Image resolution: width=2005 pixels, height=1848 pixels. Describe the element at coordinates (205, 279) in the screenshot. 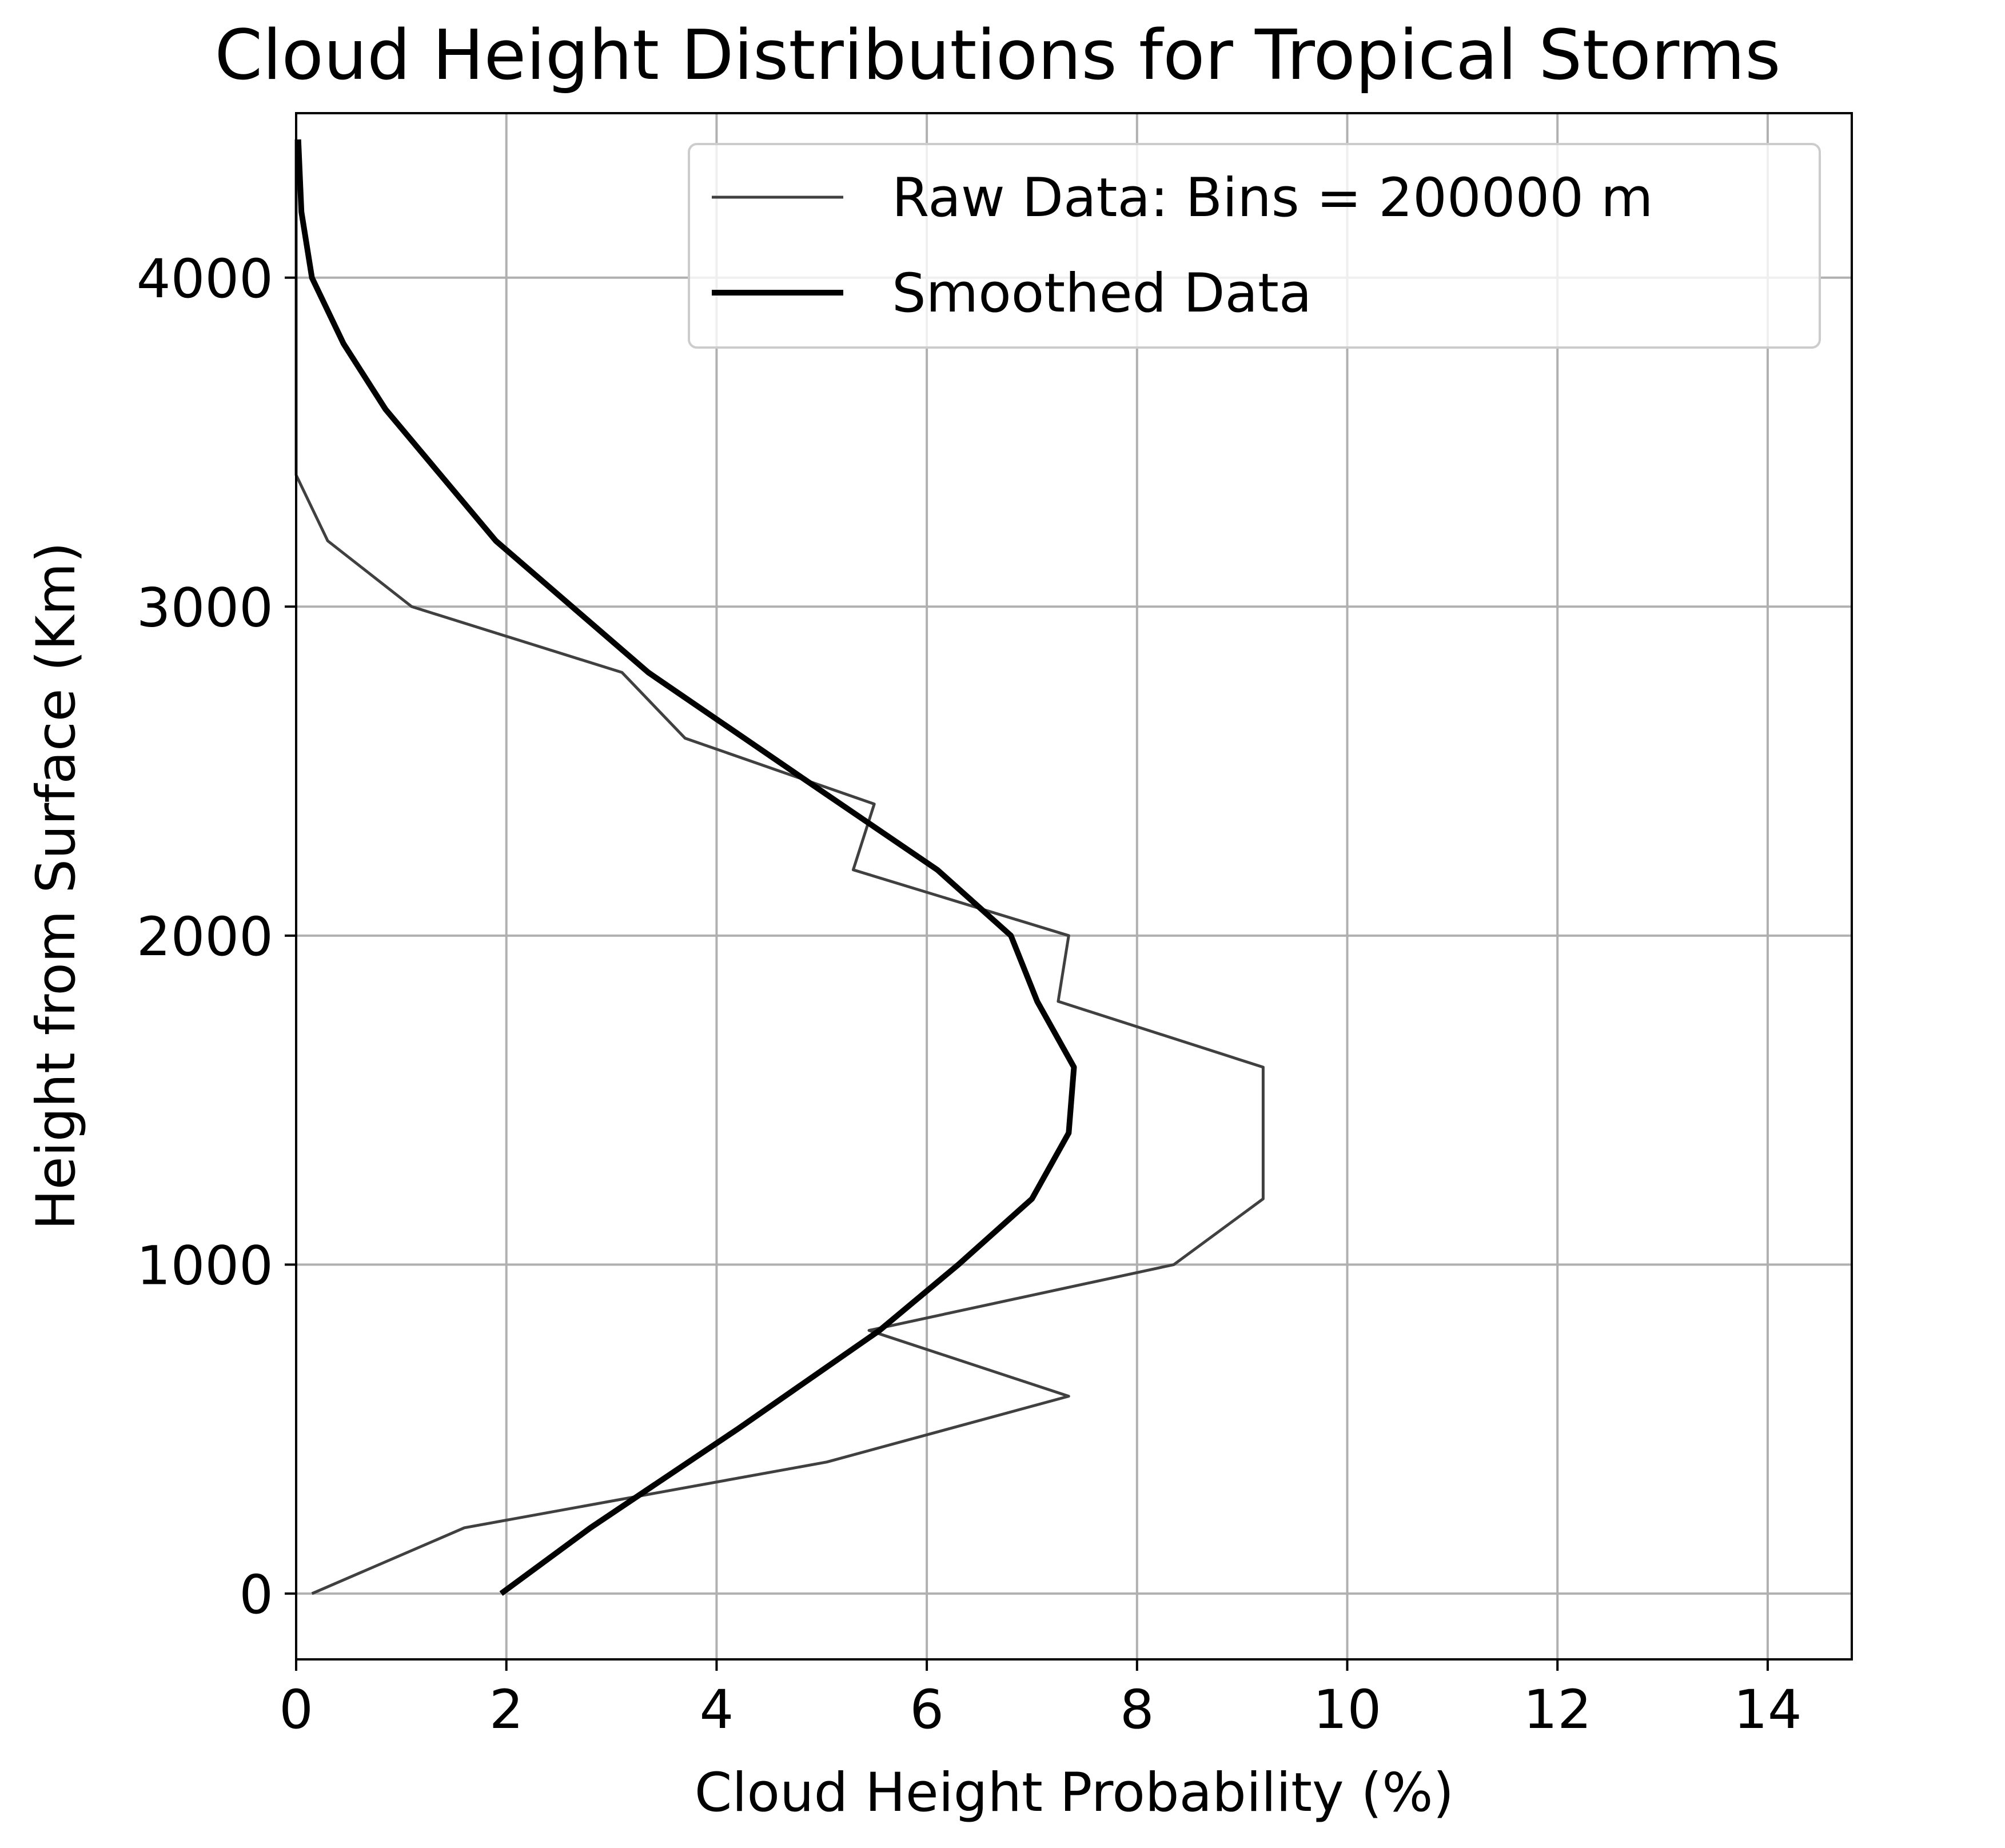

I see `y-tick-label: 4000` at that location.